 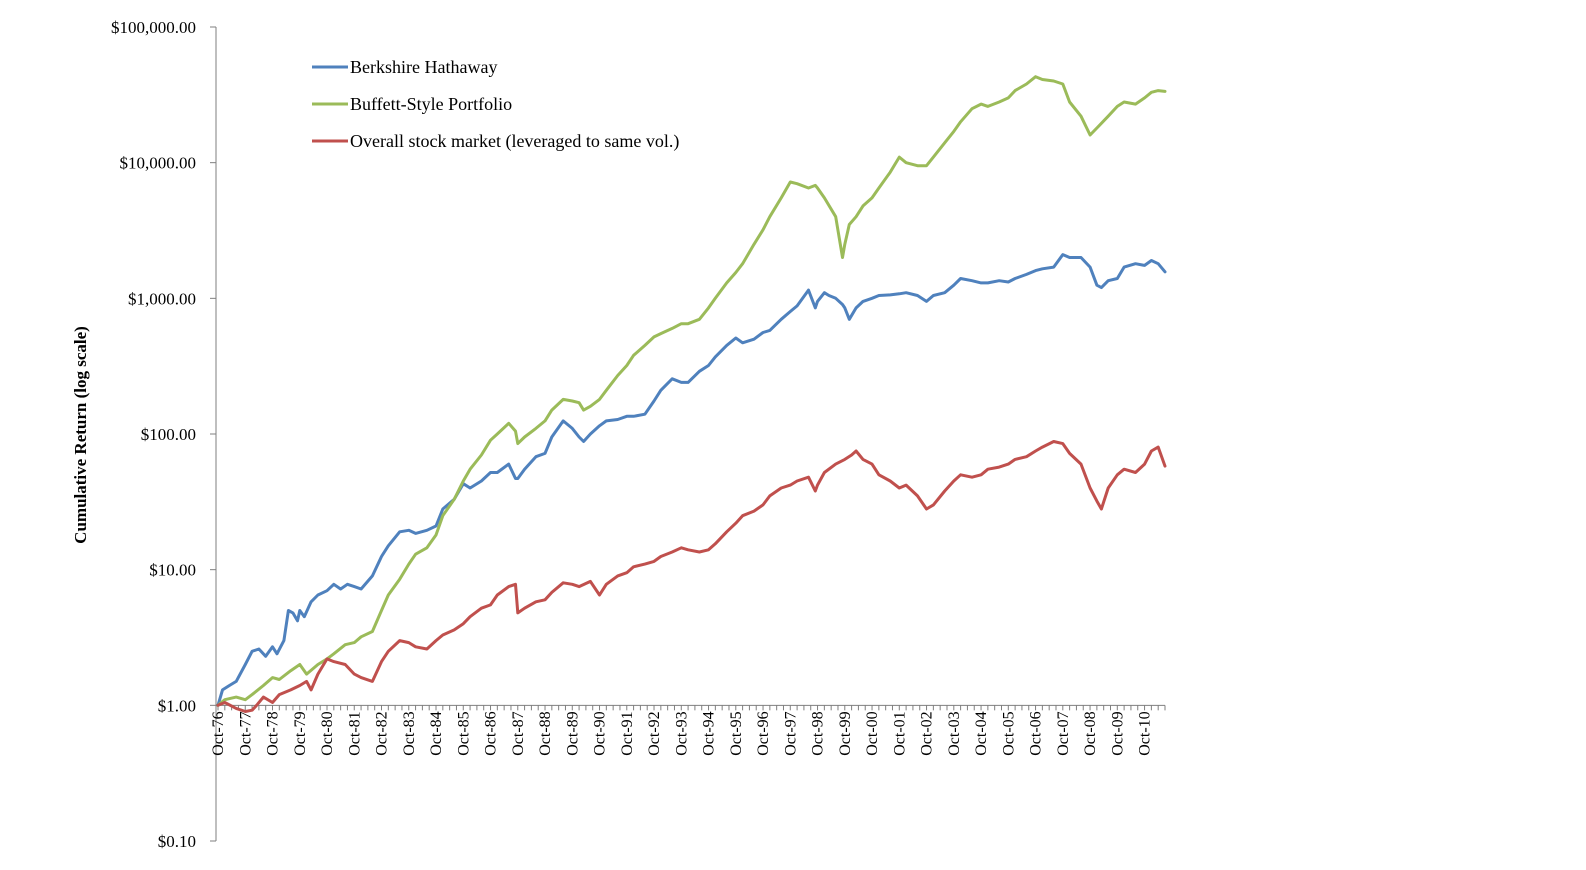 What do you see at coordinates (177, 705) in the screenshot?
I see `y-tick-label: $1.00` at bounding box center [177, 705].